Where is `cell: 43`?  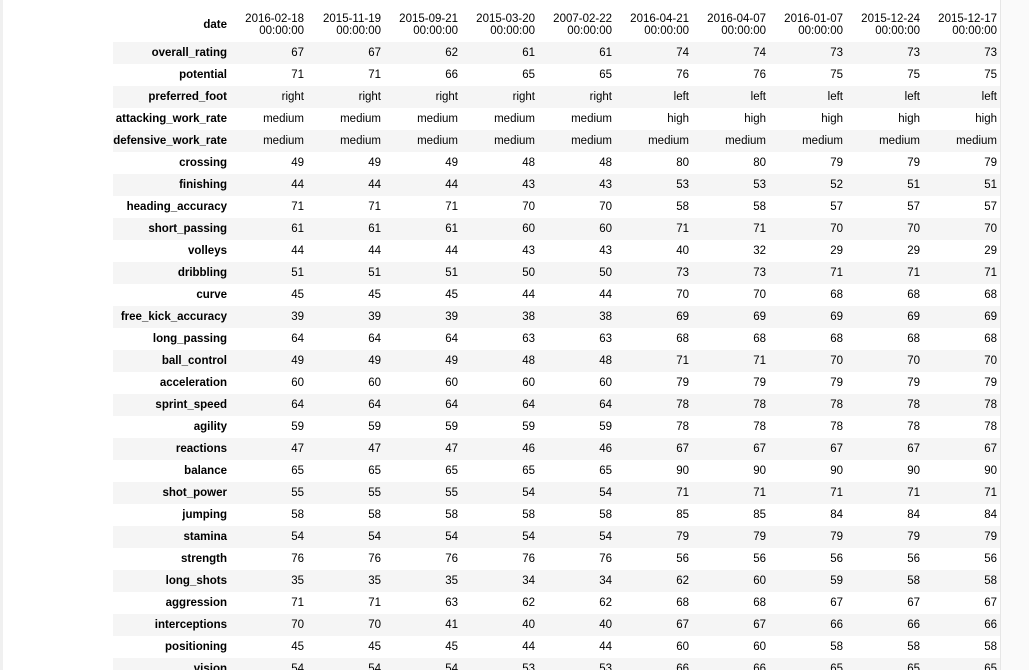
cell: 43 is located at coordinates (528, 185).